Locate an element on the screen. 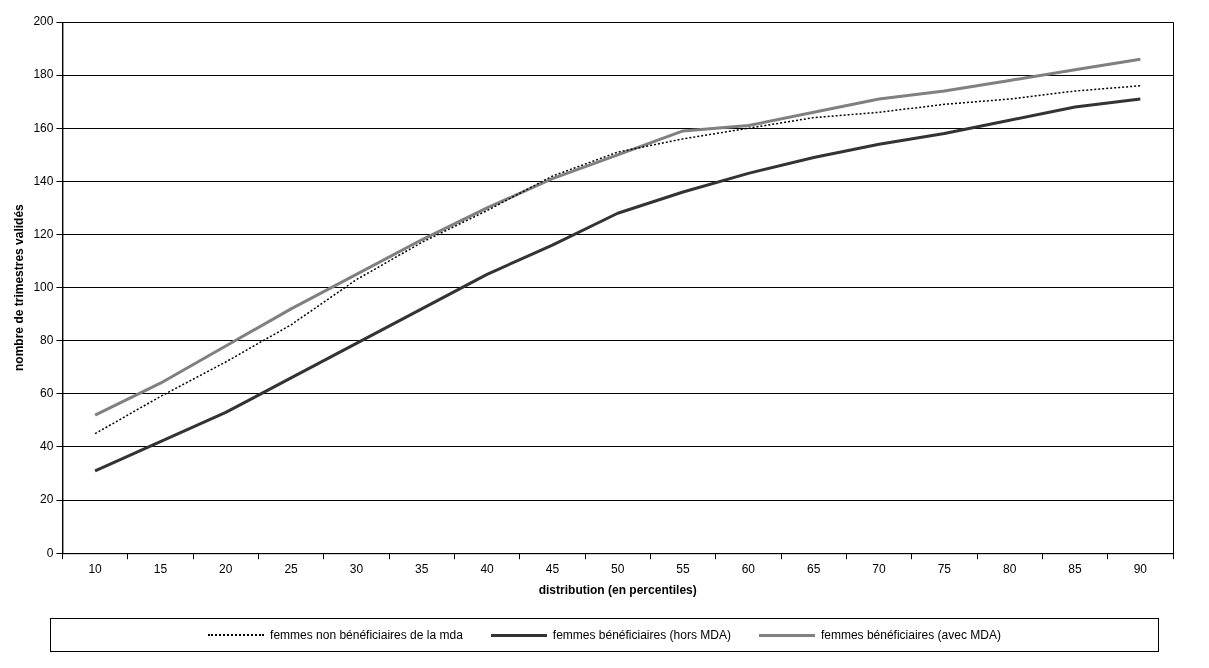 The width and height of the screenshot is (1209, 668). x-tick-label: 50 is located at coordinates (618, 568).